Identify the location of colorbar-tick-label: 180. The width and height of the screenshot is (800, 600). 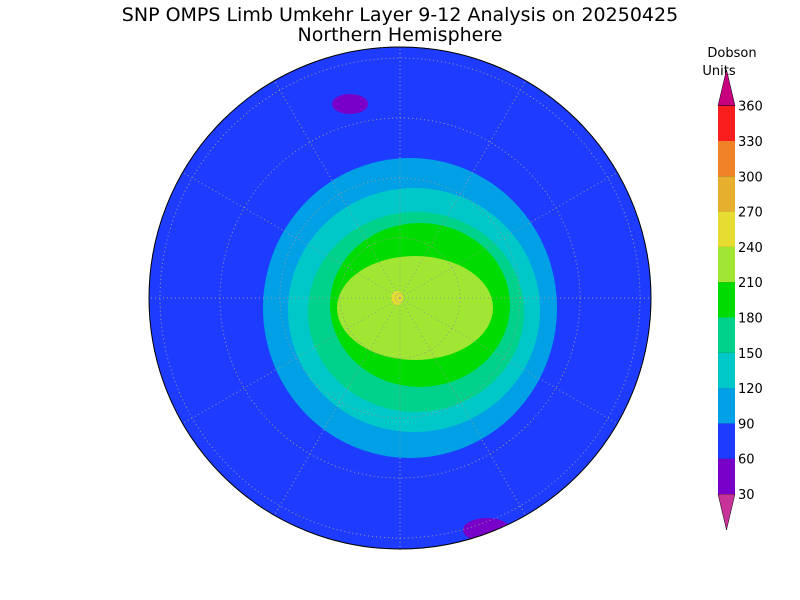
(750, 319).